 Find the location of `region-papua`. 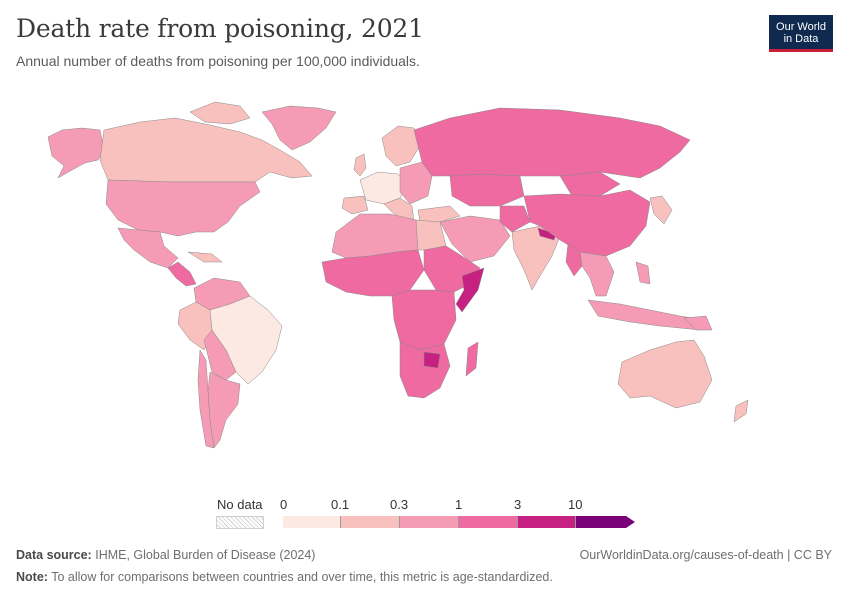

region-papua is located at coordinates (698, 323).